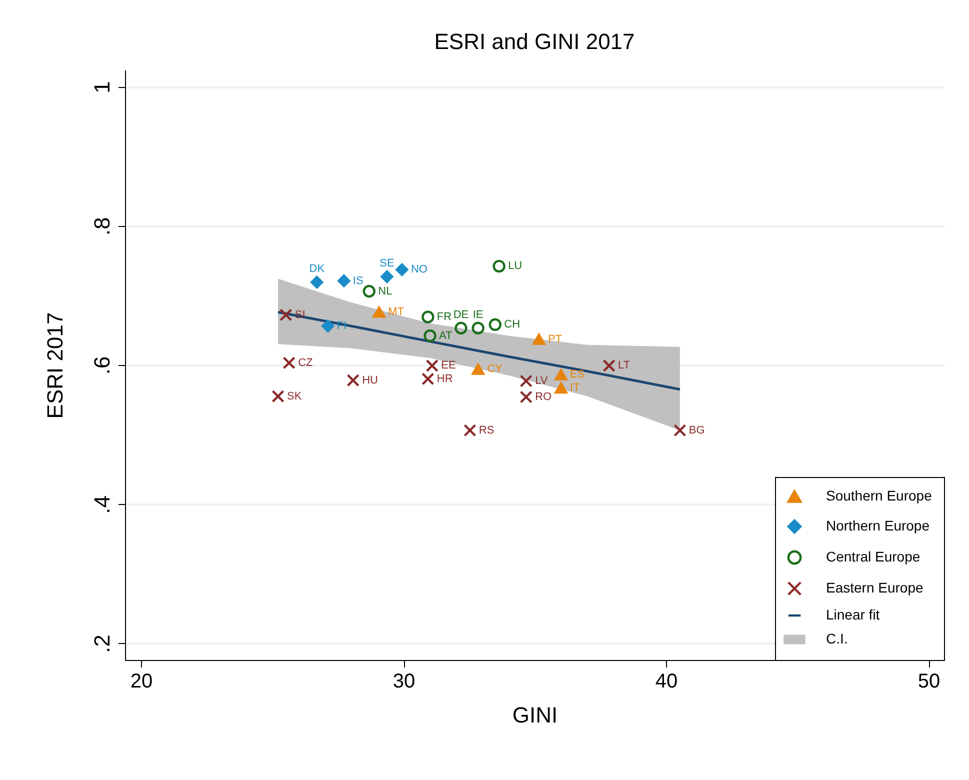 The image size is (969, 780). I want to click on x-tick-label: 40, so click(666, 681).